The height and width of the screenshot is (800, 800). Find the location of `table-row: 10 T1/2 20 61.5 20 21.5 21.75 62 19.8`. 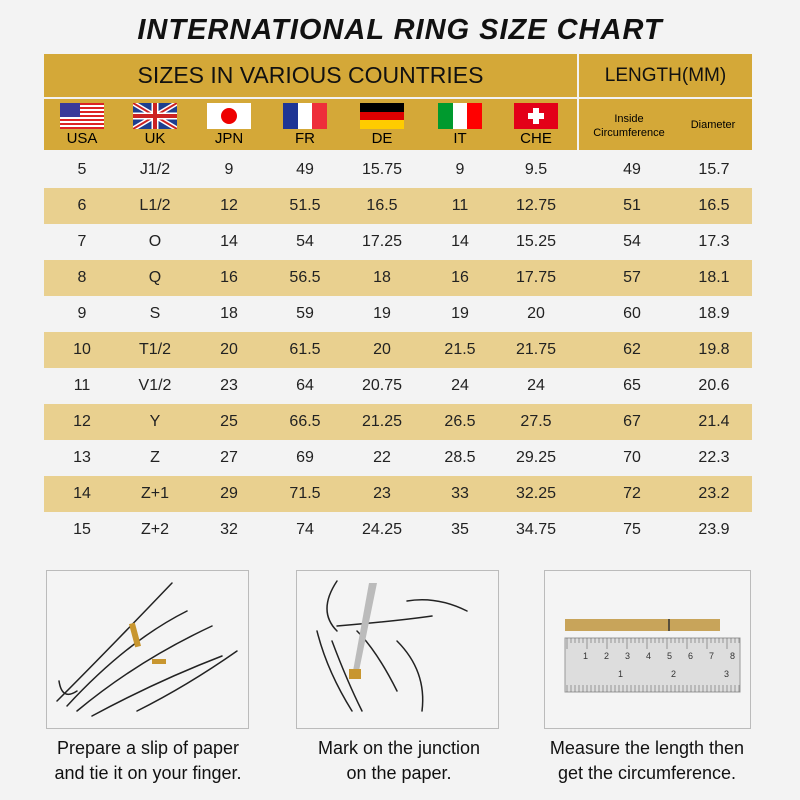

table-row: 10 T1/2 20 61.5 20 21.5 21.75 62 19.8 is located at coordinates (398, 350).